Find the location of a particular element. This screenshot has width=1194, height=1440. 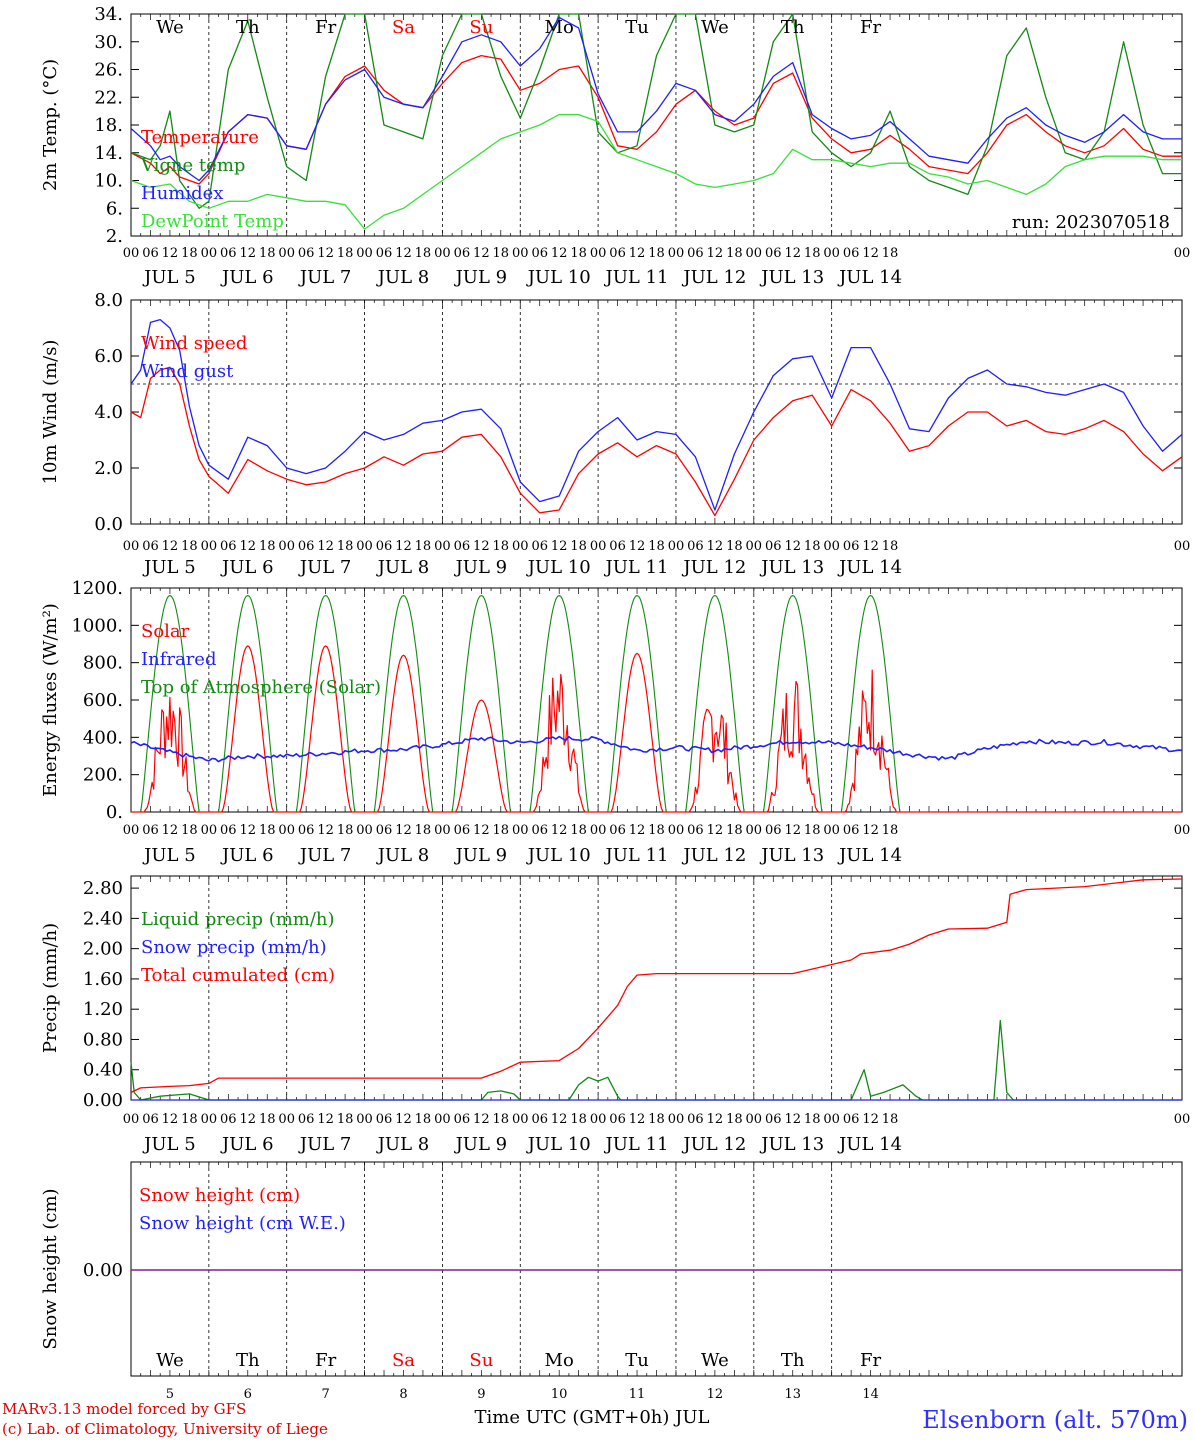

run-annotation: run: 2023070518 is located at coordinates (1091, 222).